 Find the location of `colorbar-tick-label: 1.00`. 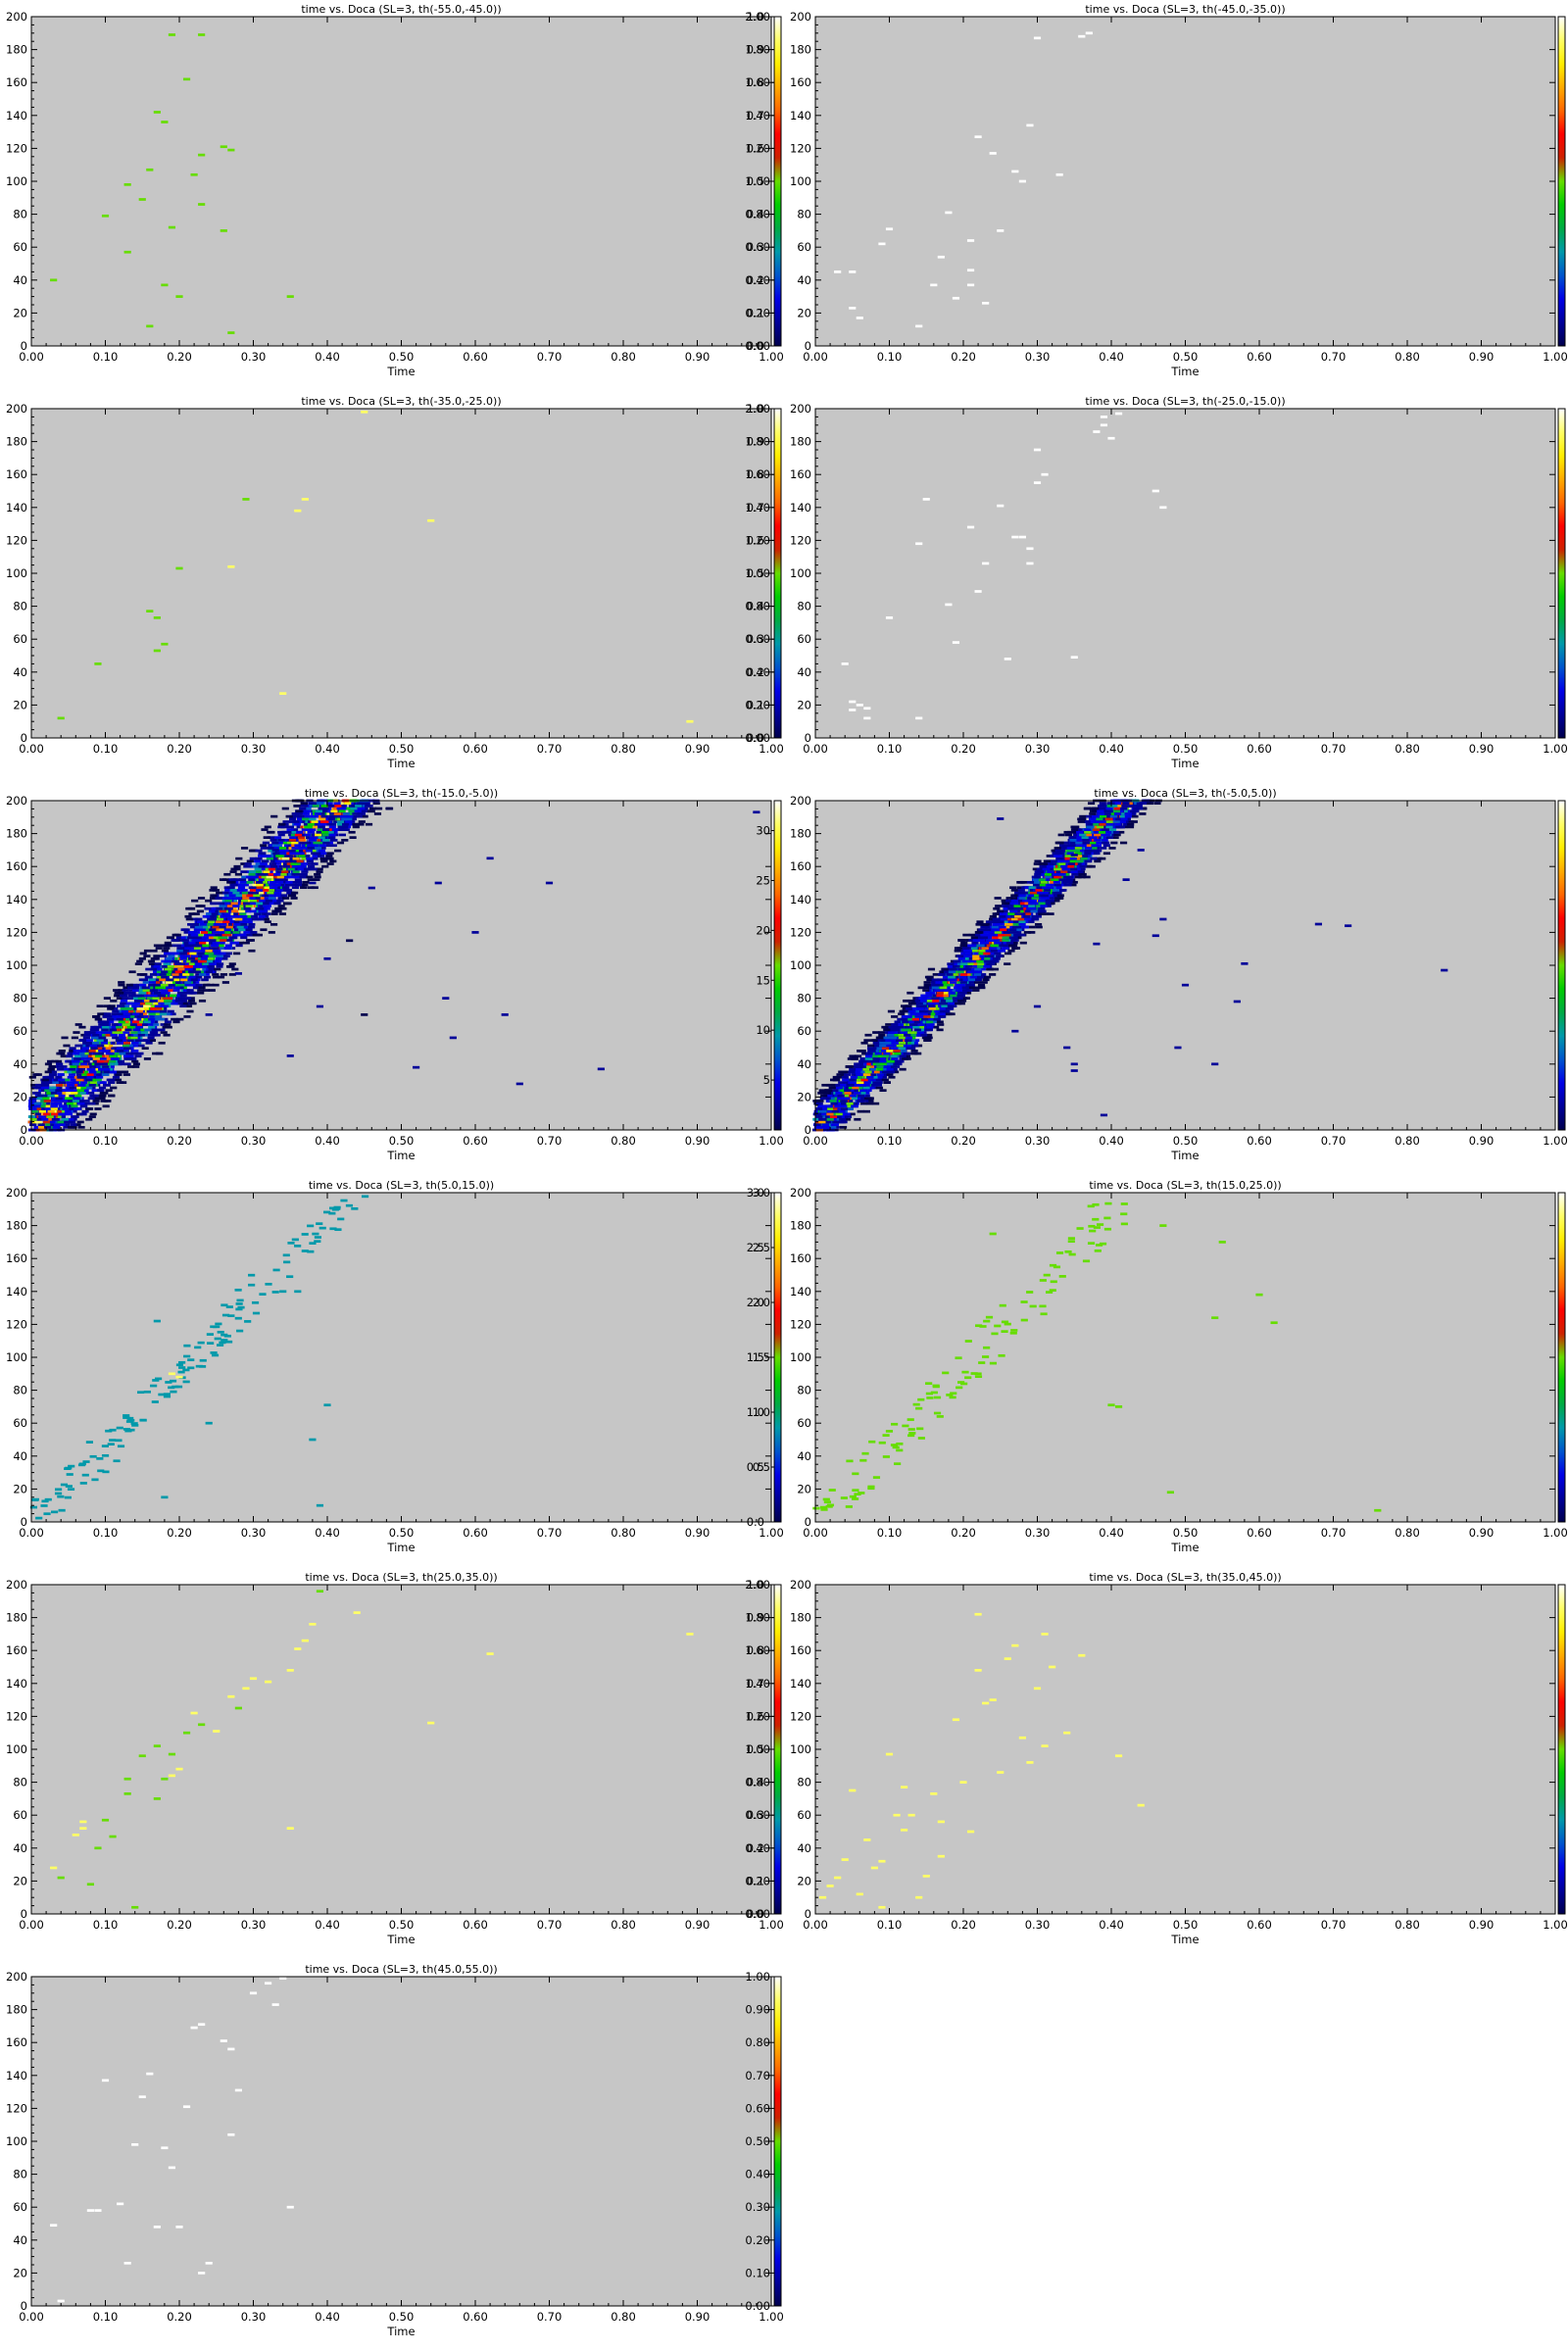

colorbar-tick-label: 1.00 is located at coordinates (757, 181).